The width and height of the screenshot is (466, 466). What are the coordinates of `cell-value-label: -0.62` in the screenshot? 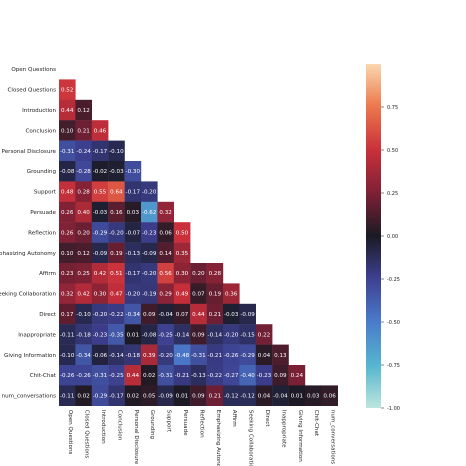 It's located at (149, 213).